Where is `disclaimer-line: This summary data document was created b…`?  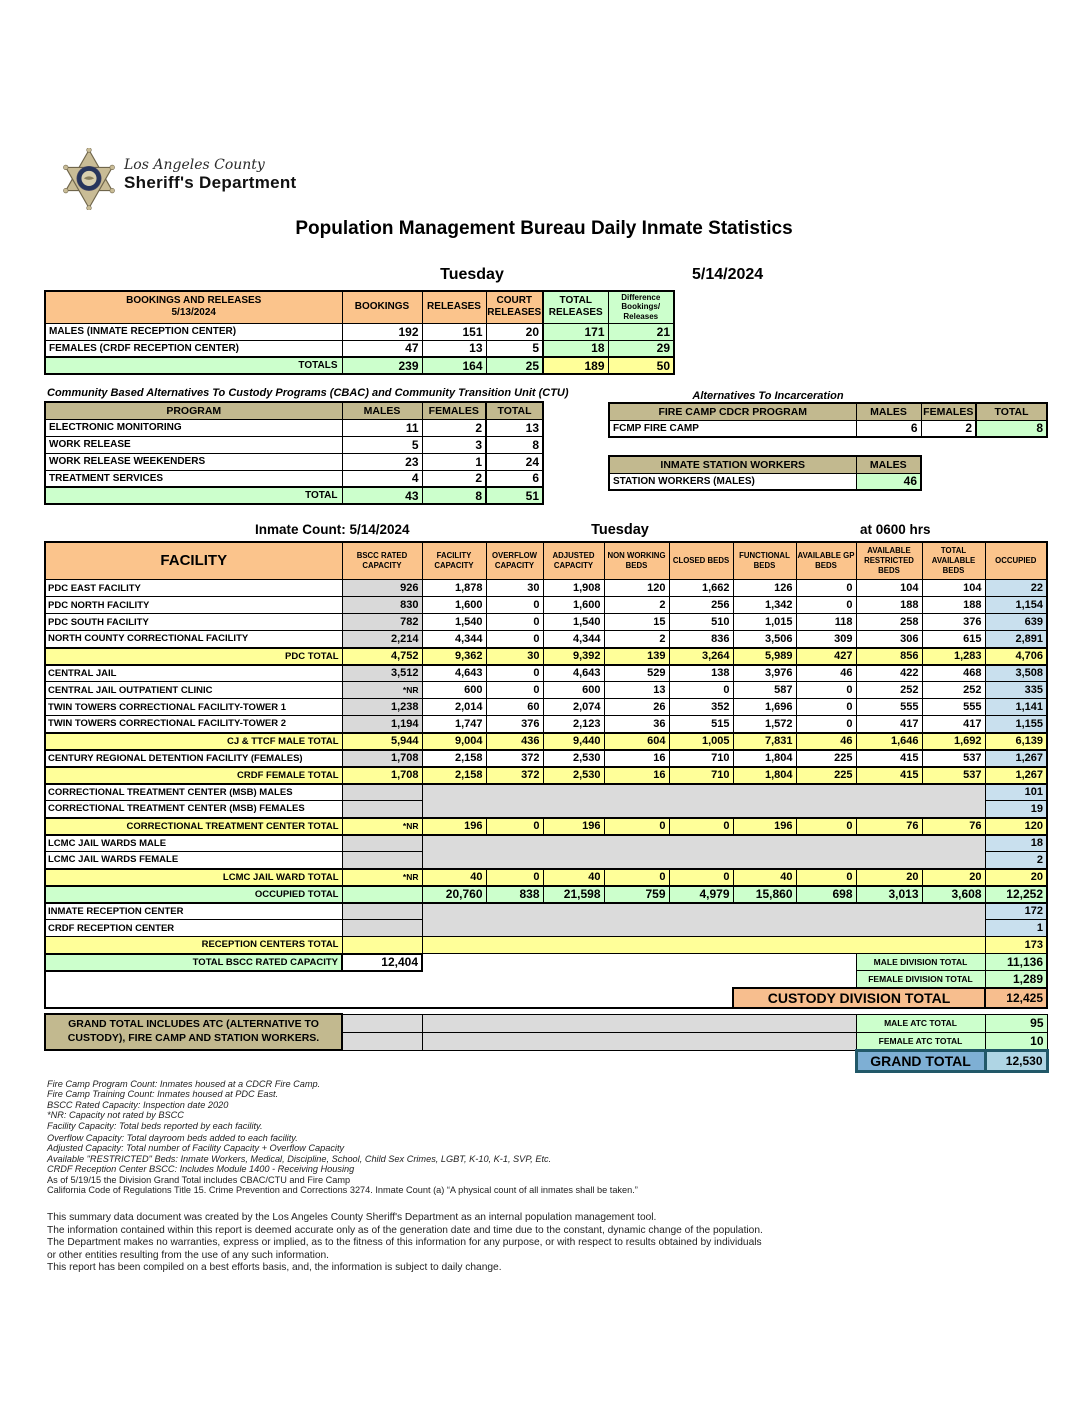
disclaimer-line: This summary data document was created b… is located at coordinates (352, 1217).